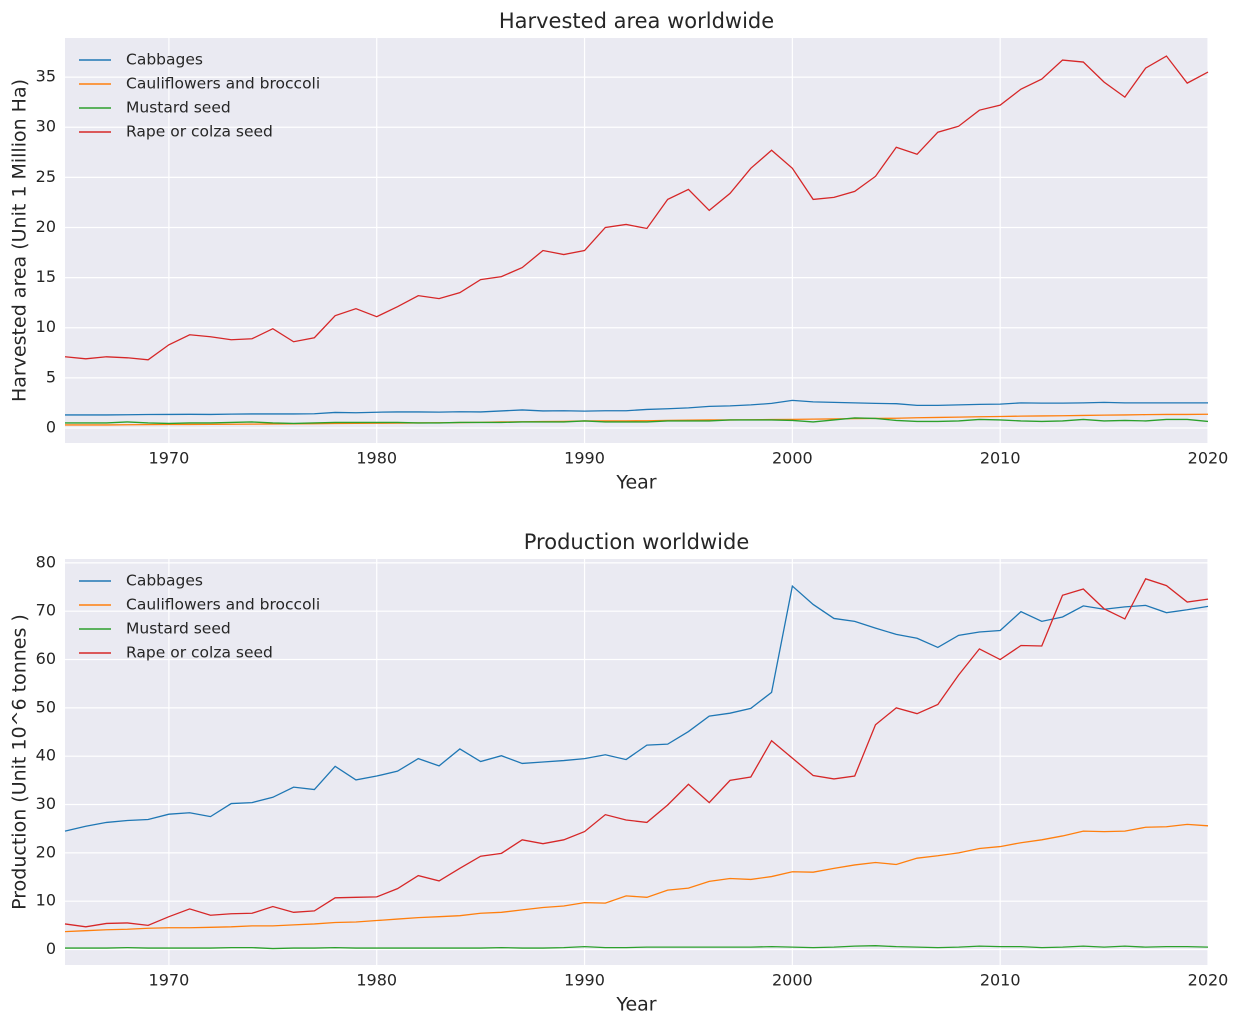  I want to click on chart-title: Harvested area worldwide, so click(636, 21).